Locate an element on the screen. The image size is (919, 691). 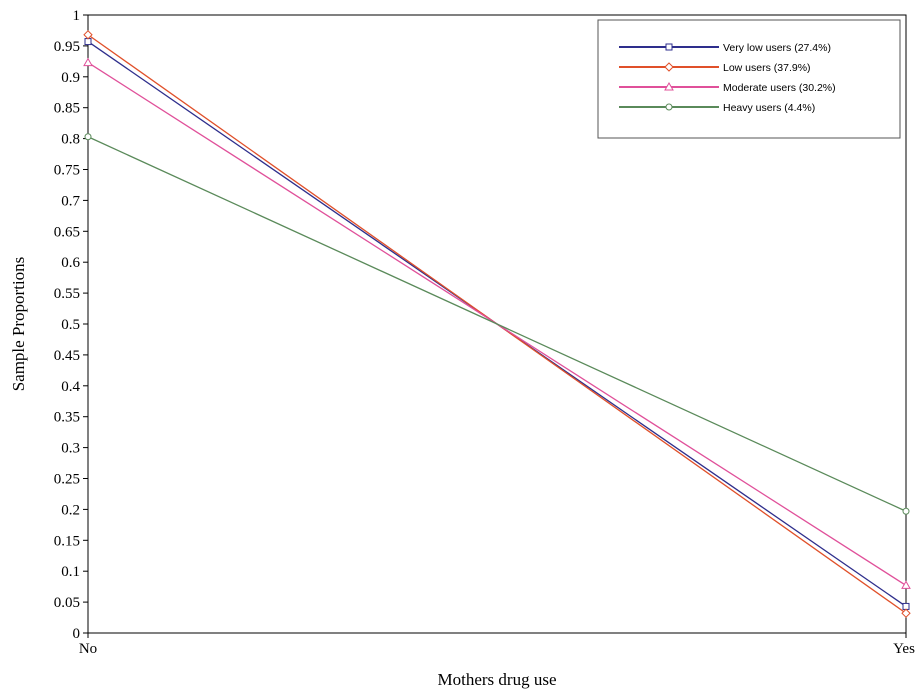
x-tick-label: Yes is located at coordinates (904, 649).